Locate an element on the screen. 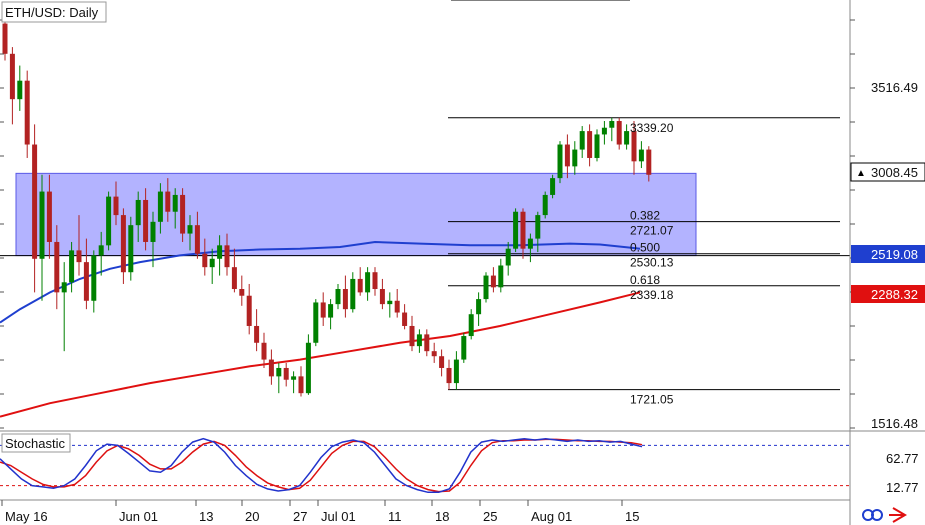  link-icon is located at coordinates (872, 515).